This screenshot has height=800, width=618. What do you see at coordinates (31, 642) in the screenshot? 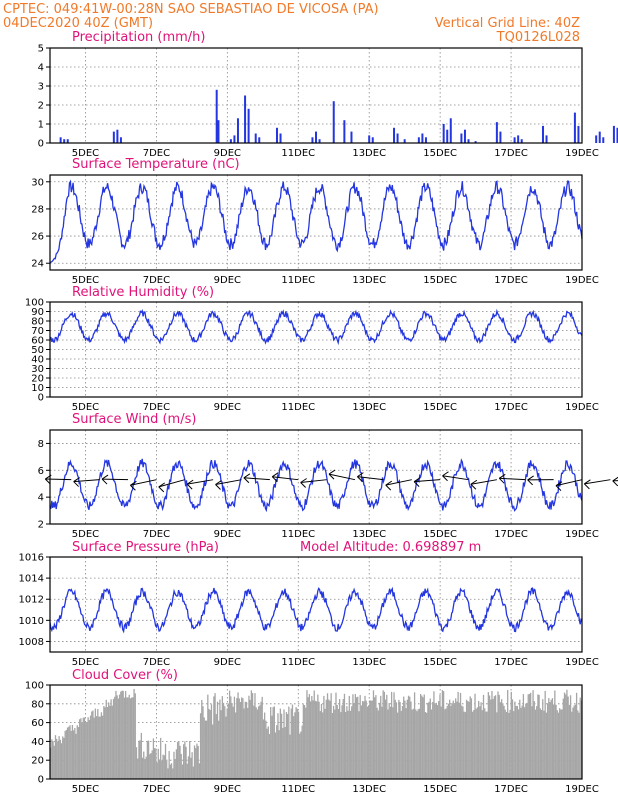
I see `y-tick-label: 1008` at bounding box center [31, 642].